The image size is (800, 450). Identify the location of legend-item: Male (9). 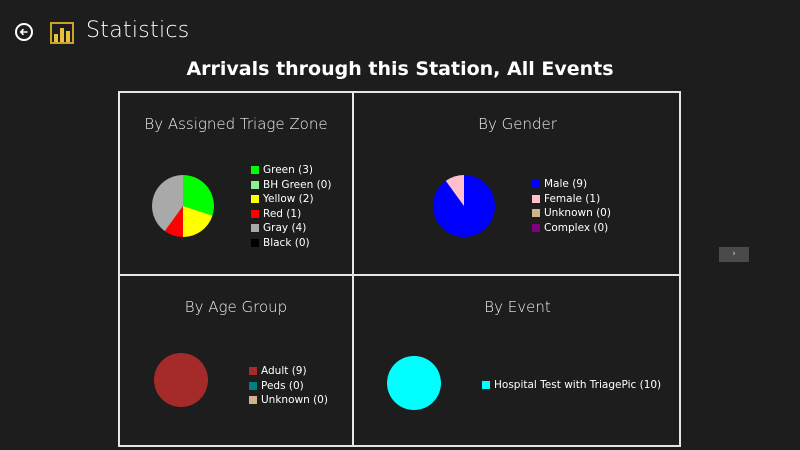
(571, 184).